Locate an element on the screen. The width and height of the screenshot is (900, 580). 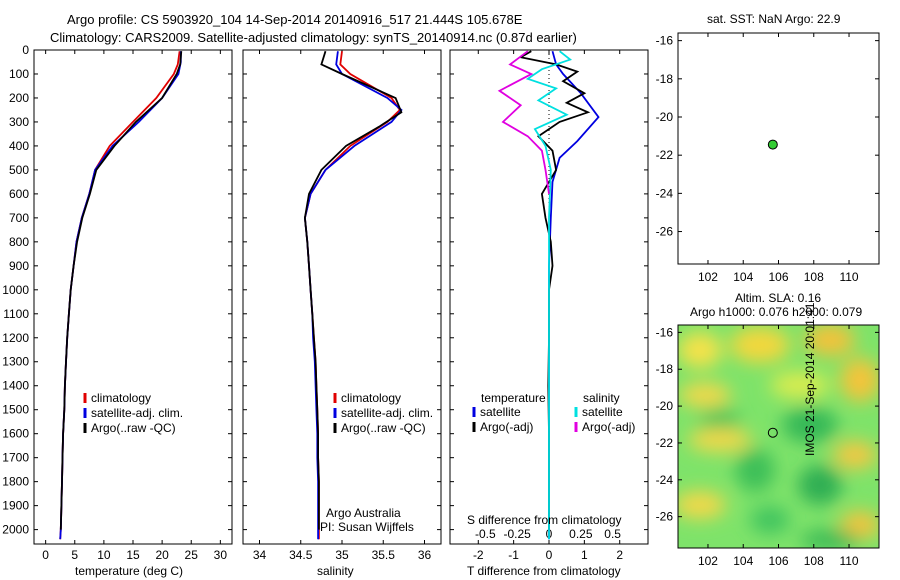
depth-tick-label: 400 is located at coordinates (19, 146).